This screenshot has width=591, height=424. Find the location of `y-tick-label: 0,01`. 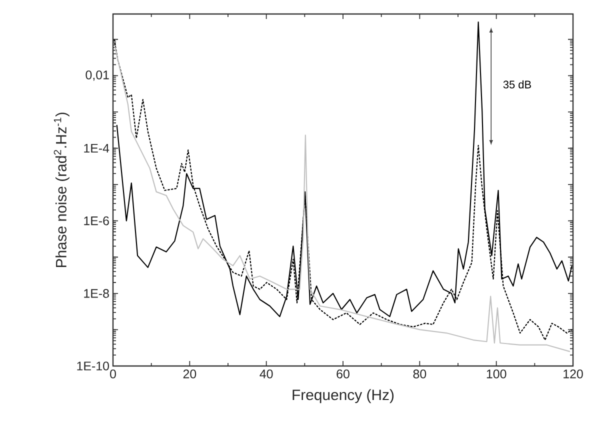

y-tick-label: 0,01 is located at coordinates (97, 75).